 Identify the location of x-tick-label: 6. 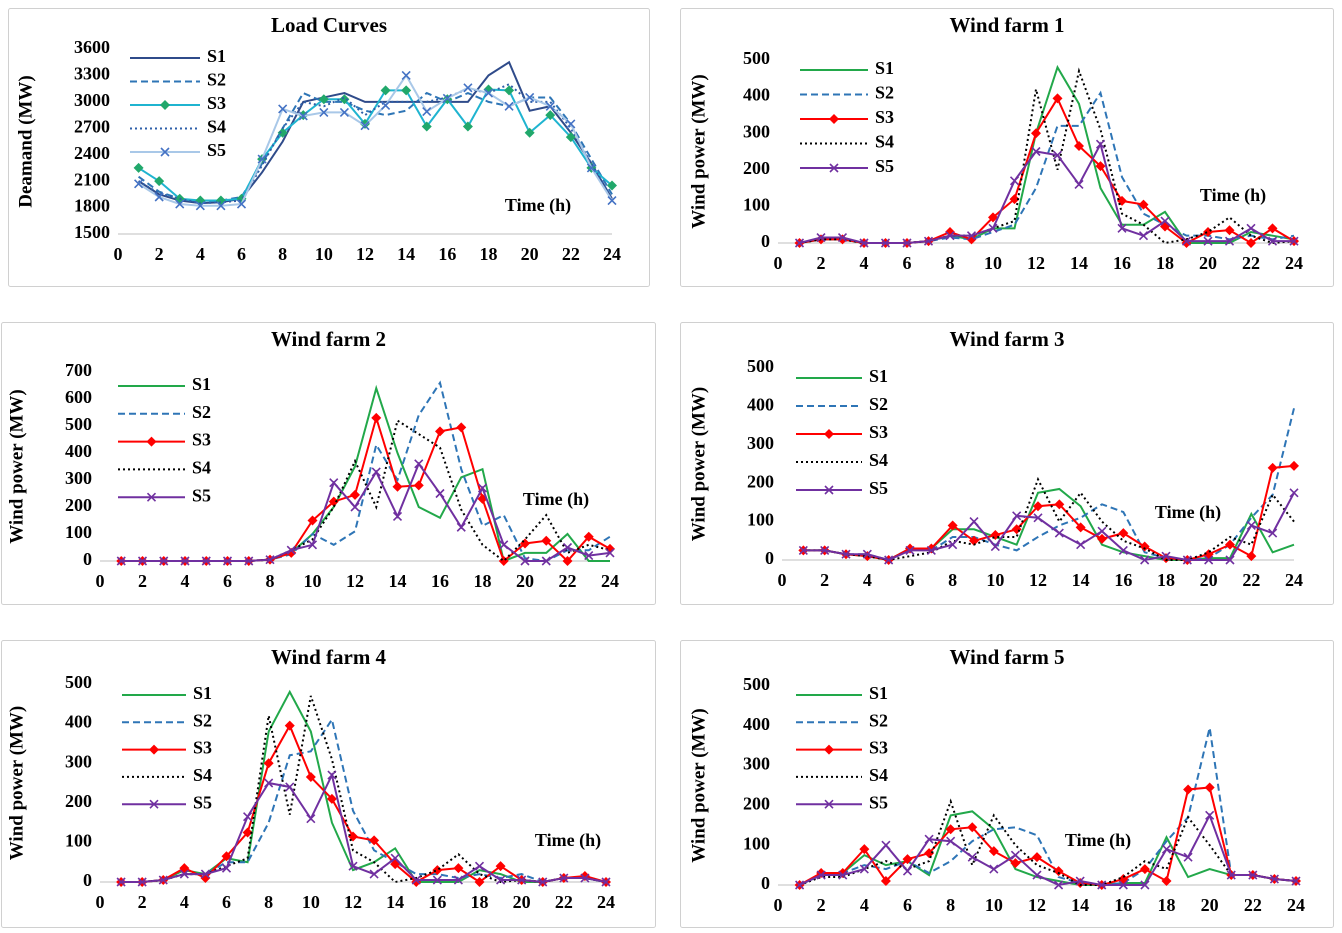
(907, 263).